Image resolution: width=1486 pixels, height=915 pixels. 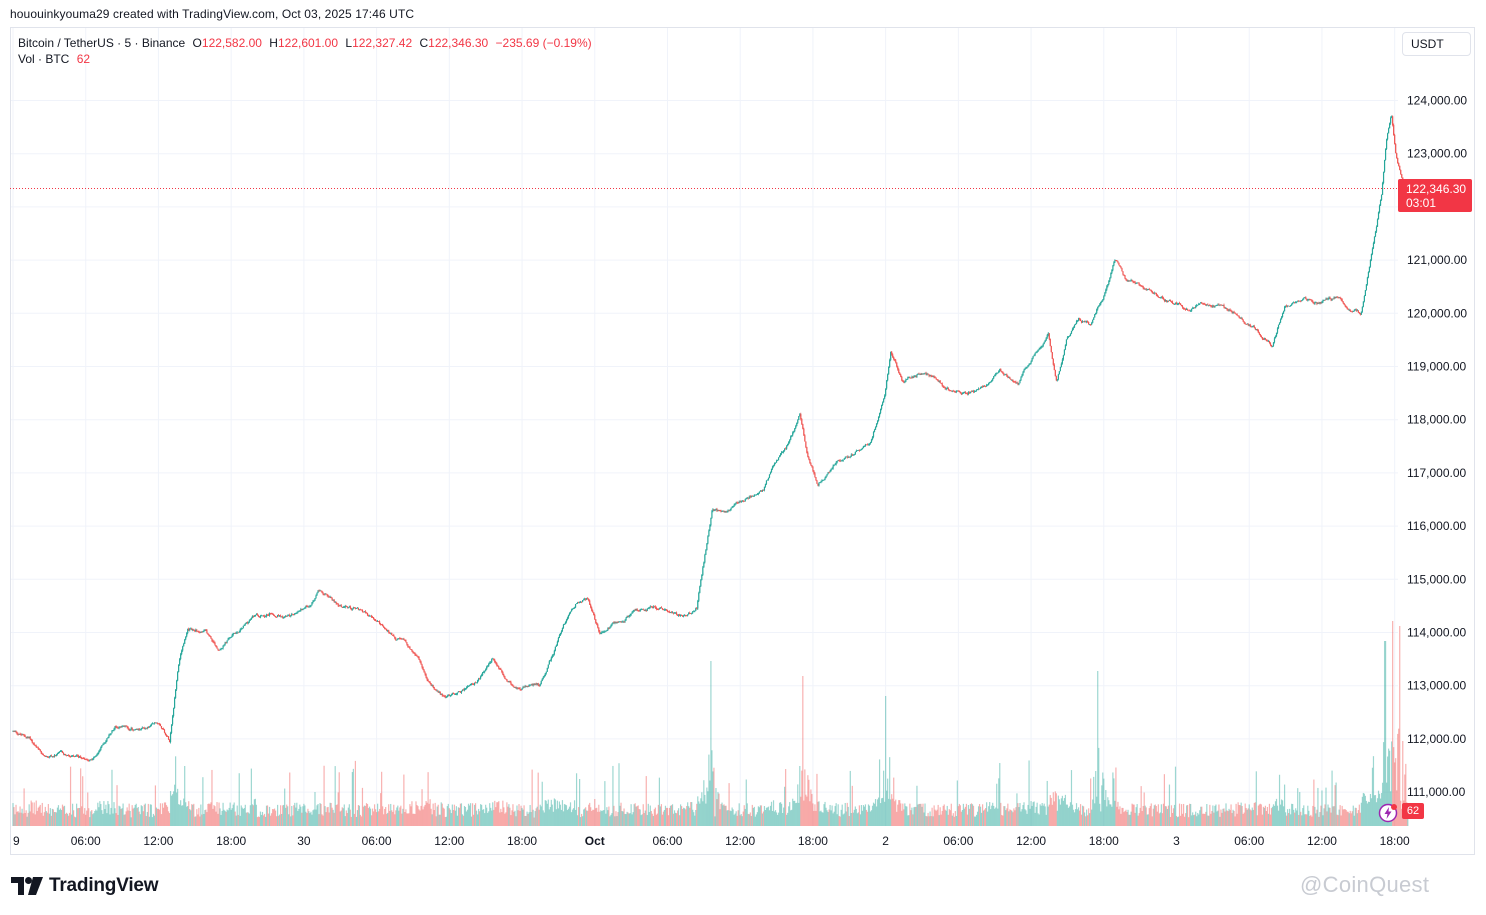 What do you see at coordinates (44, 59) in the screenshot?
I see `volume-label: Vol · BTC` at bounding box center [44, 59].